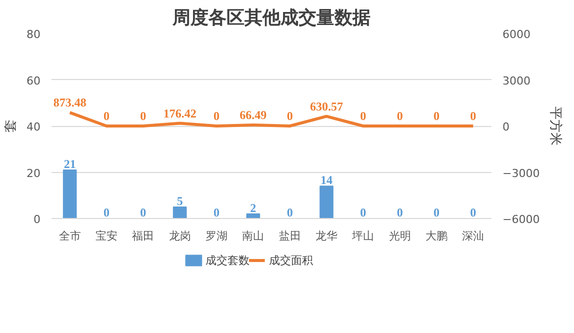 The width and height of the screenshot is (574, 333). I want to click on y-axis-title: 套, so click(11, 126).